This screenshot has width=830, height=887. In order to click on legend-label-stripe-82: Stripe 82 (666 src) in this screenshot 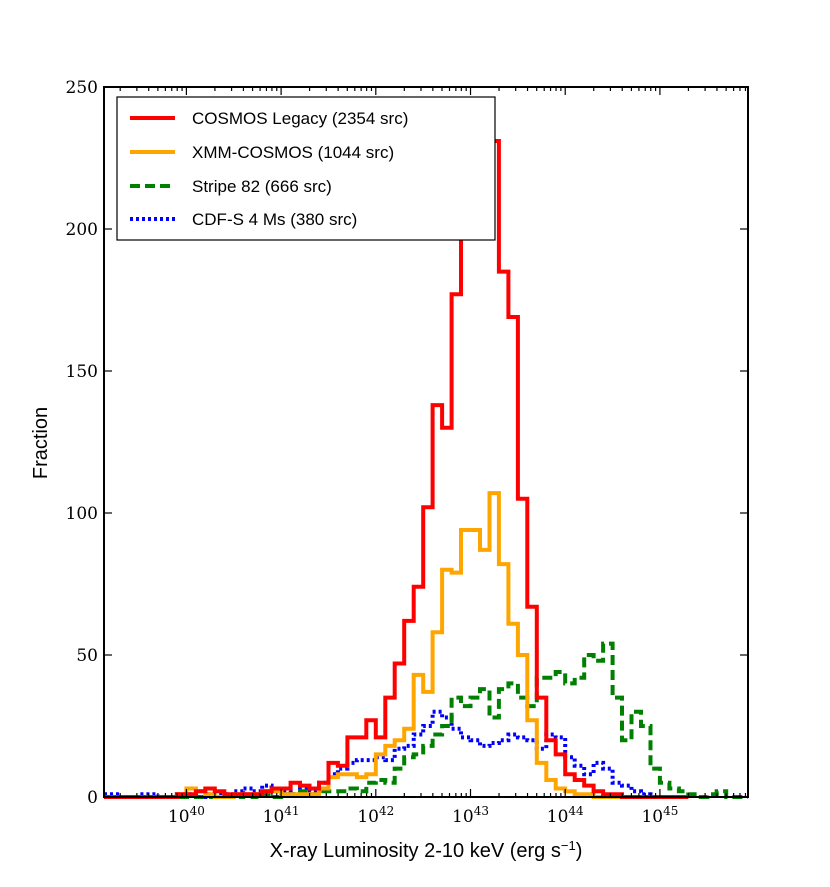, I will do `click(262, 186)`.